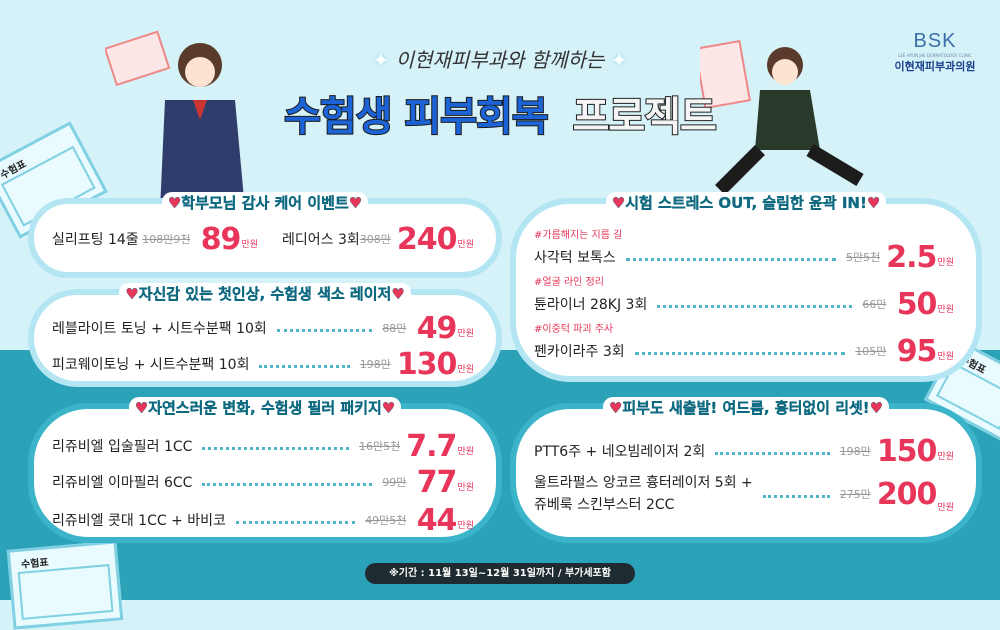  Describe the element at coordinates (437, 520) in the screenshot. I see `sale-price: 44` at that location.